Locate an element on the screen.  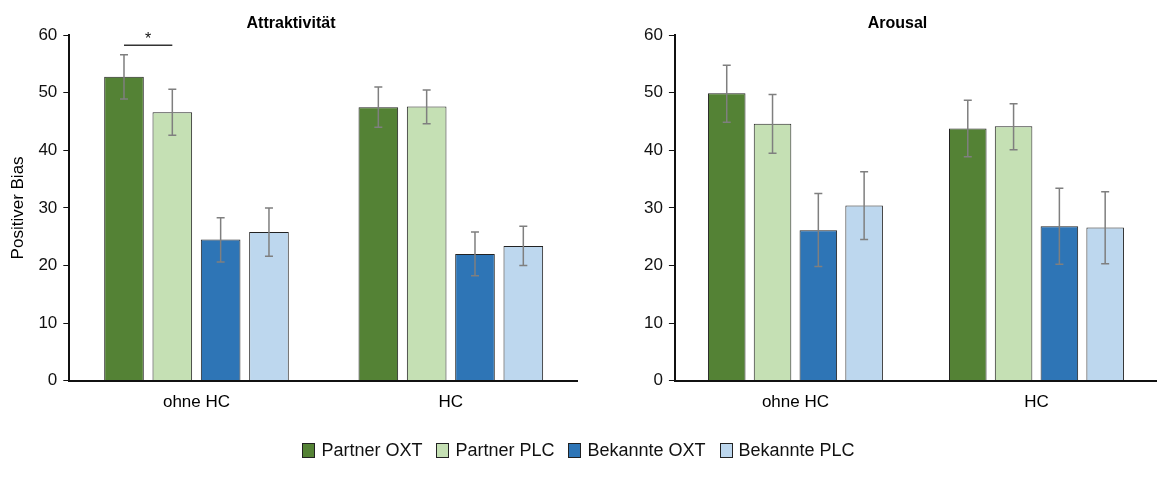
legend-label: Partner PLC is located at coordinates (505, 450).